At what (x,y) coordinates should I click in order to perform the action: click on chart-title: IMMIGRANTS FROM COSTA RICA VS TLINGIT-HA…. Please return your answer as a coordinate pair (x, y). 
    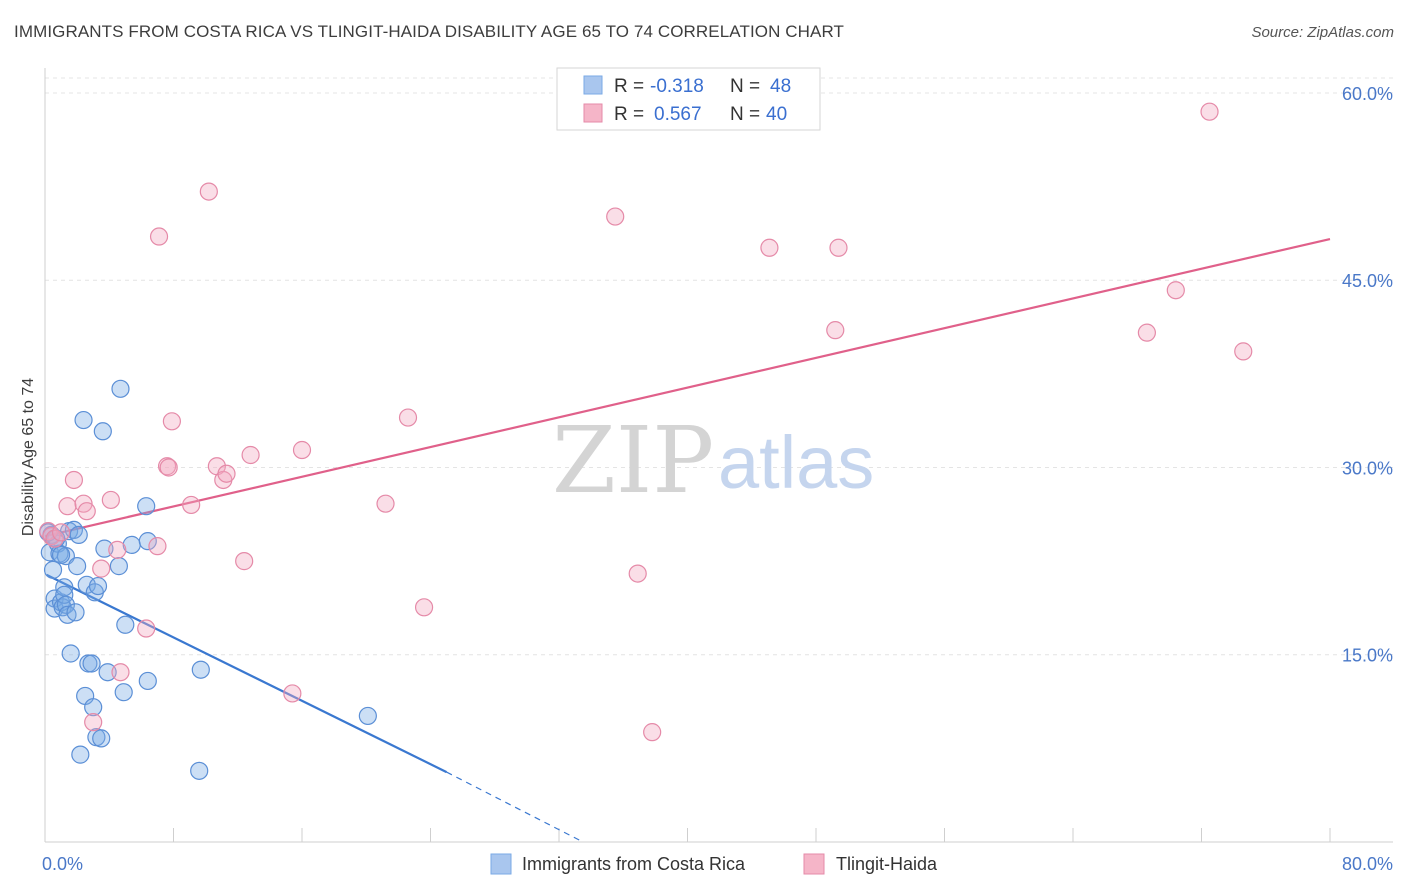
    Looking at the image, I should click on (429, 31).